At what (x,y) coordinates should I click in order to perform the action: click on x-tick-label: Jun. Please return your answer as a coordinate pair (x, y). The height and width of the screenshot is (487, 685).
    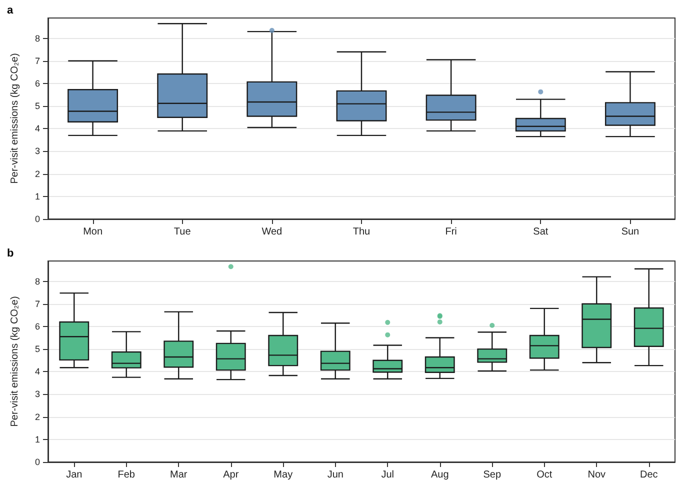
    Looking at the image, I should click on (335, 475).